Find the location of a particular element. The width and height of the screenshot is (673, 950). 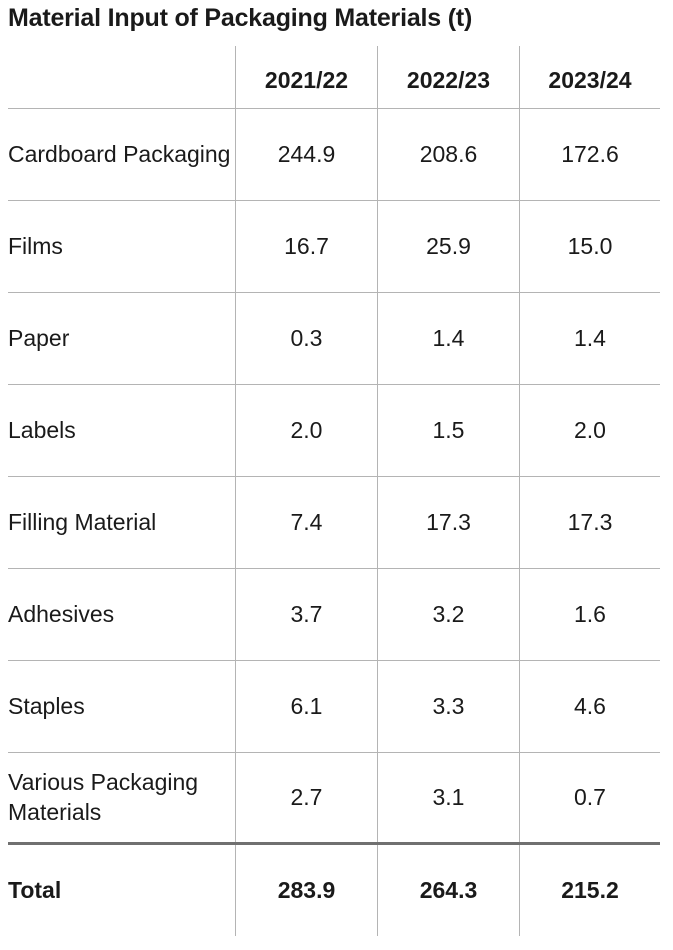

row-label: Cardboard Packaging is located at coordinates (119, 153).